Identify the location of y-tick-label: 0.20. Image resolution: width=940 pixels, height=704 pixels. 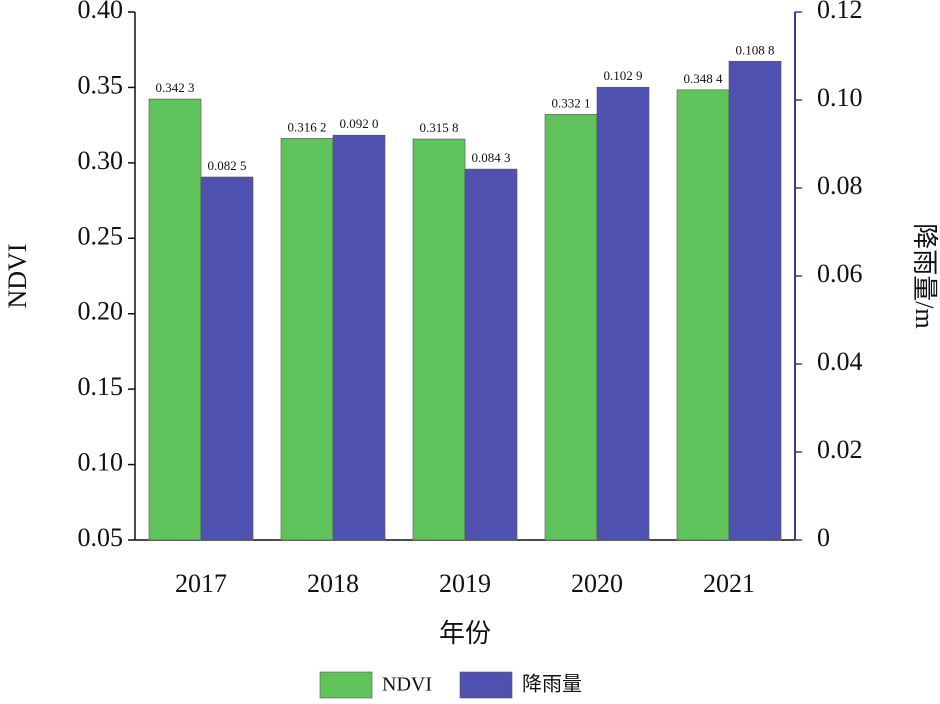
(101, 311).